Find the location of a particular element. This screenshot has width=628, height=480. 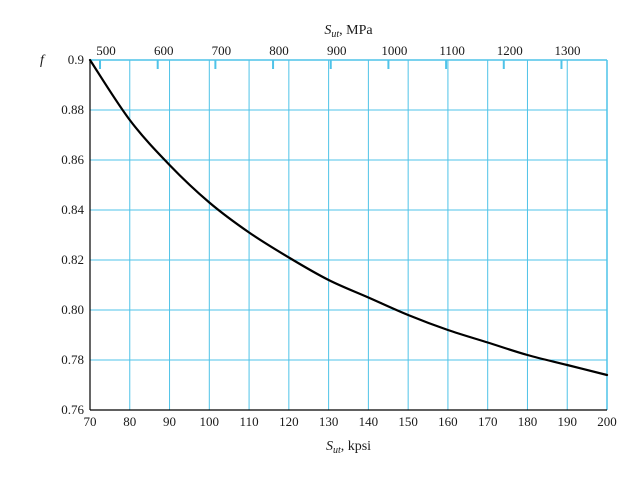

y-tick-label: 0.86 is located at coordinates (72, 159).